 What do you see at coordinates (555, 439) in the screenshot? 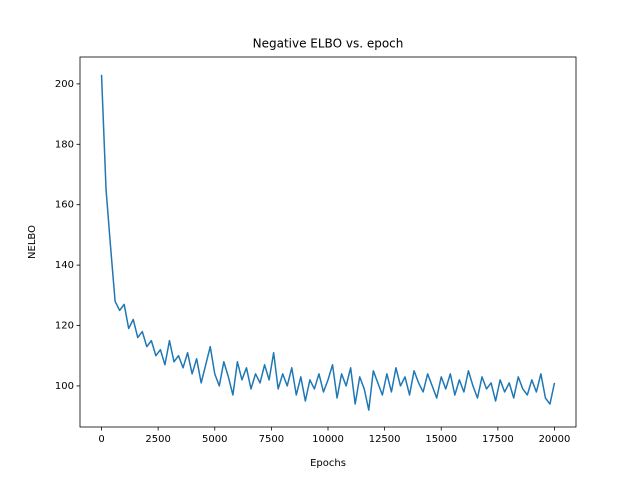
I see `x-tick-label: 20000` at bounding box center [555, 439].